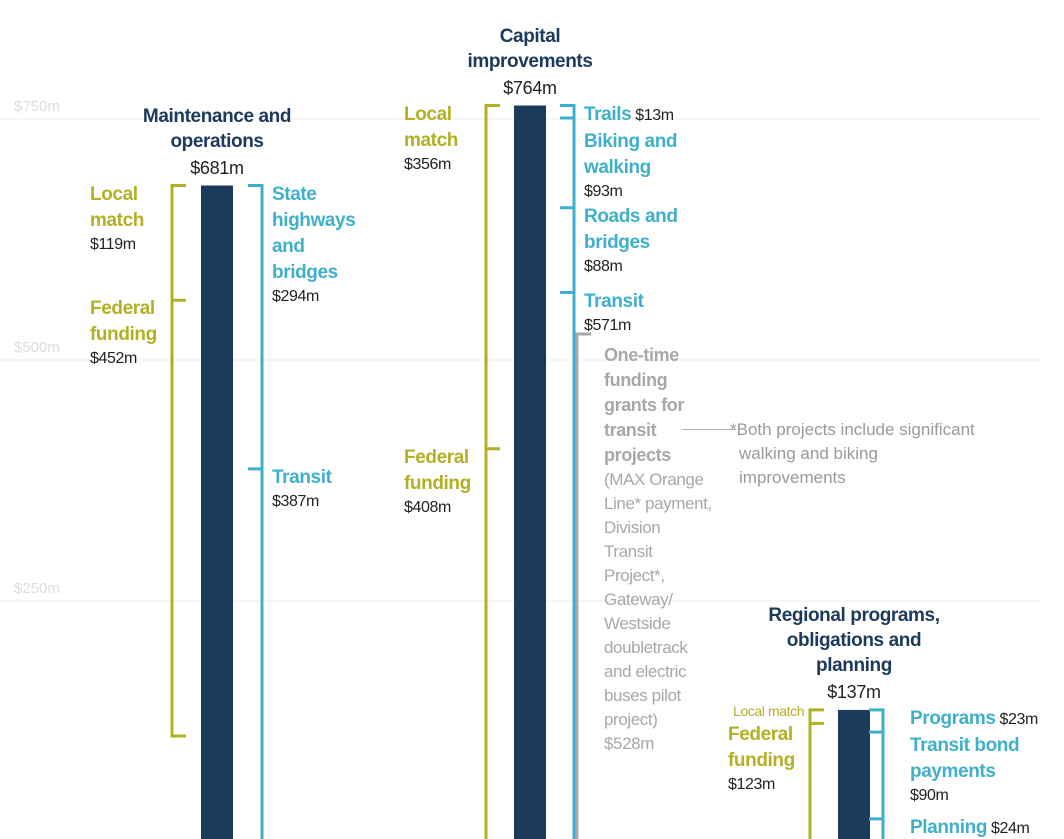 The width and height of the screenshot is (1064, 839). I want to click on label-value: $93m, so click(603, 191).